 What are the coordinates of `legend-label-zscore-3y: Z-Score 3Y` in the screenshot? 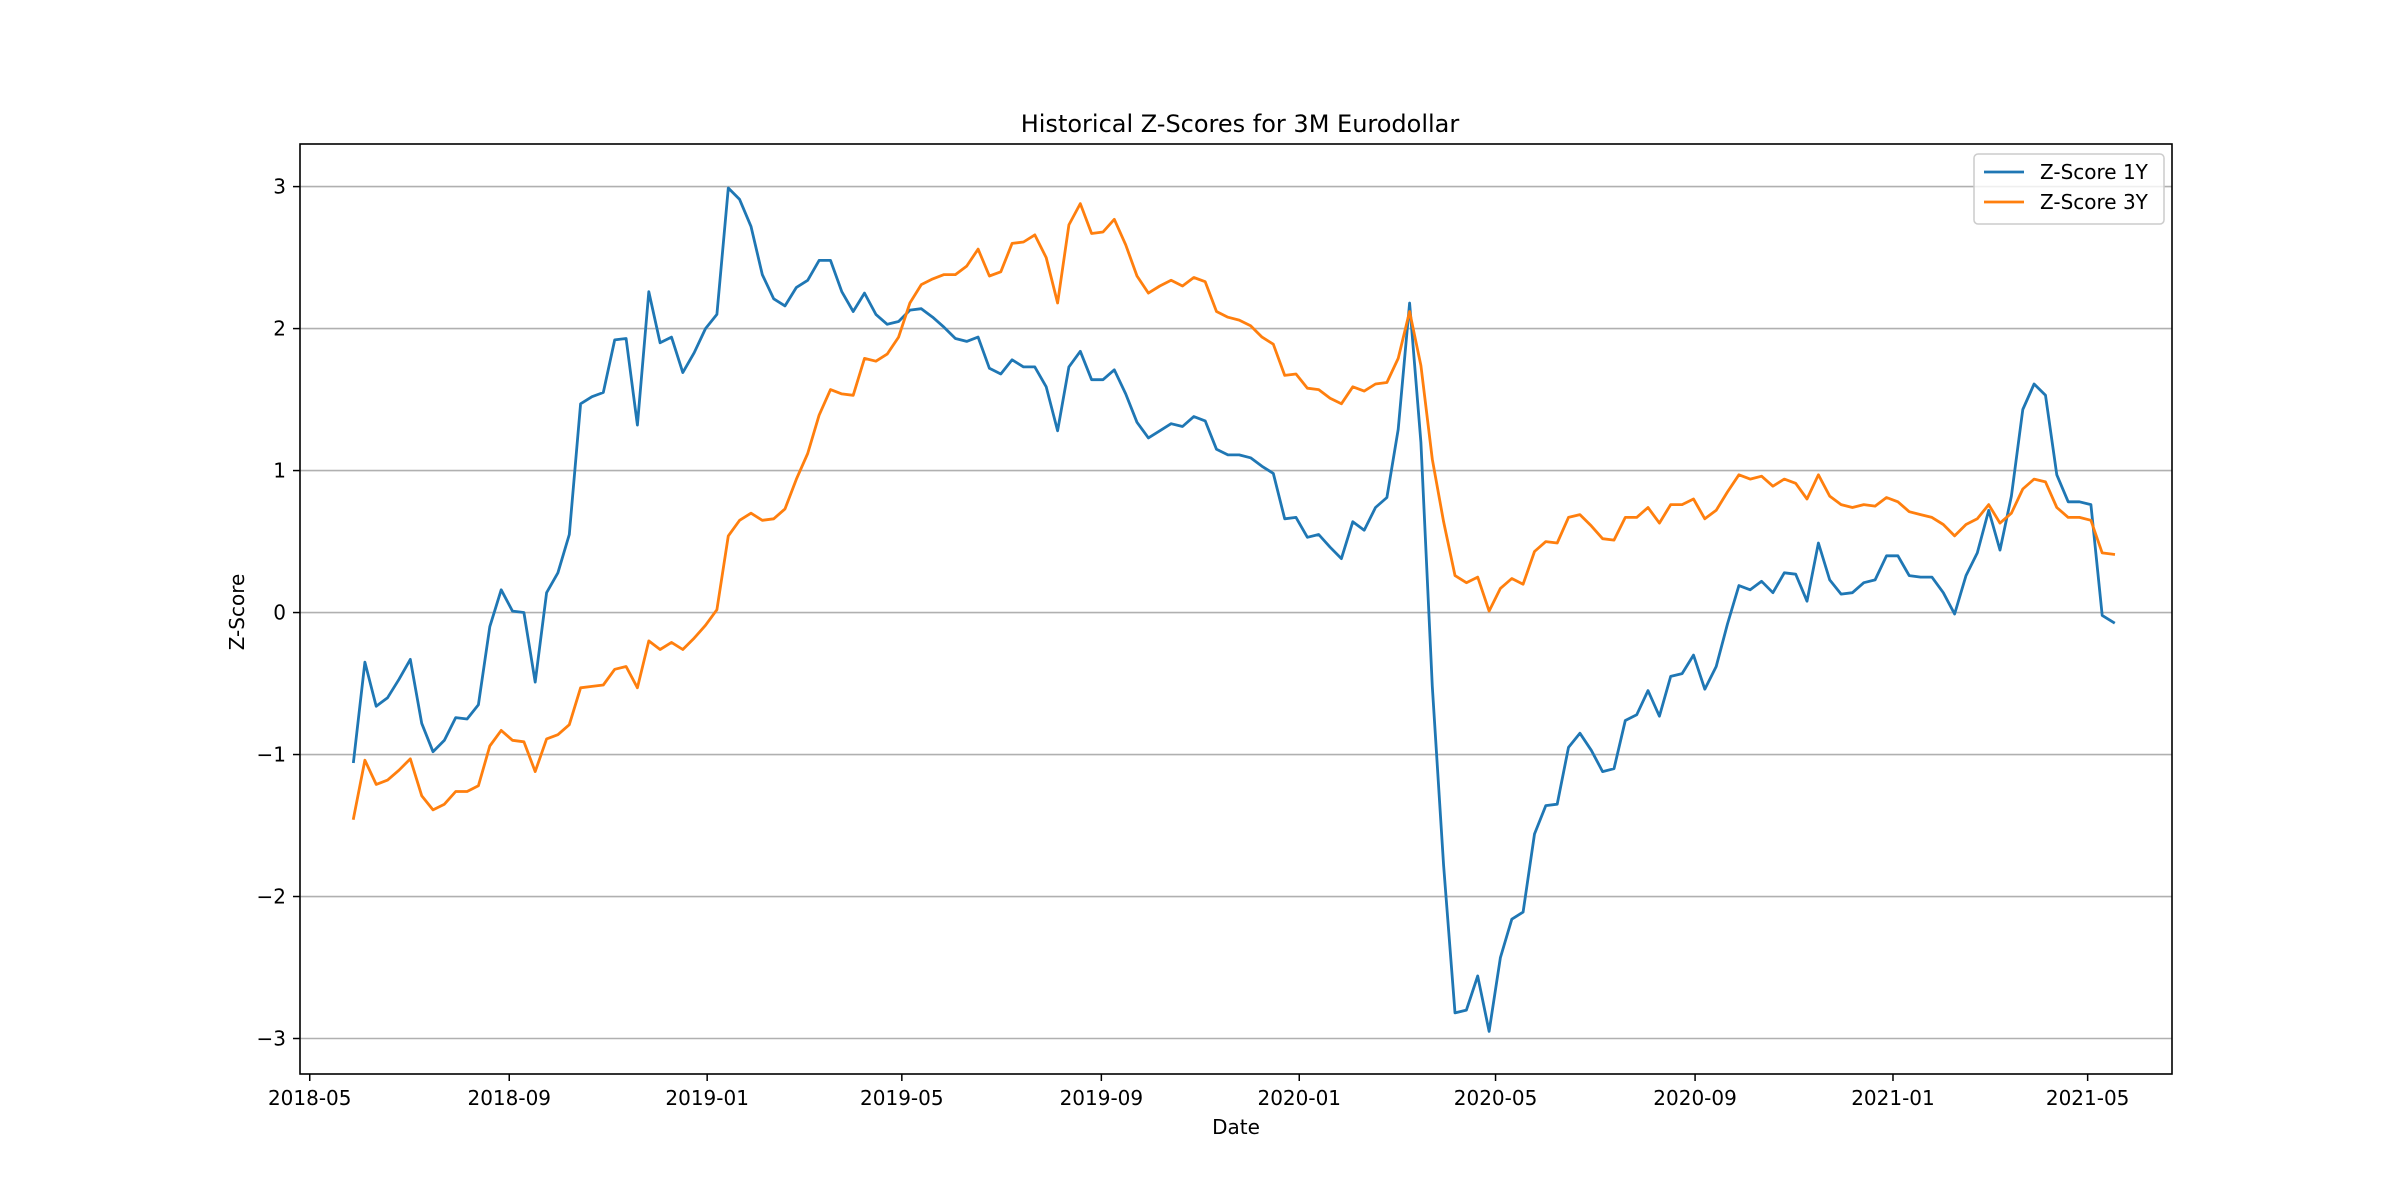 It's located at (2094, 202).